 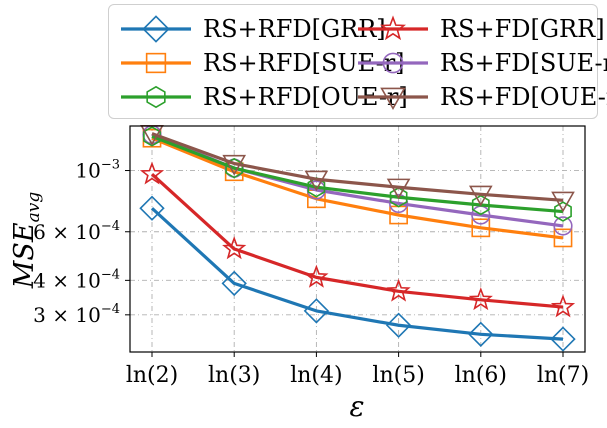 I want to click on legend-label: RS+FD[SUE-r], so click(x=523, y=63).